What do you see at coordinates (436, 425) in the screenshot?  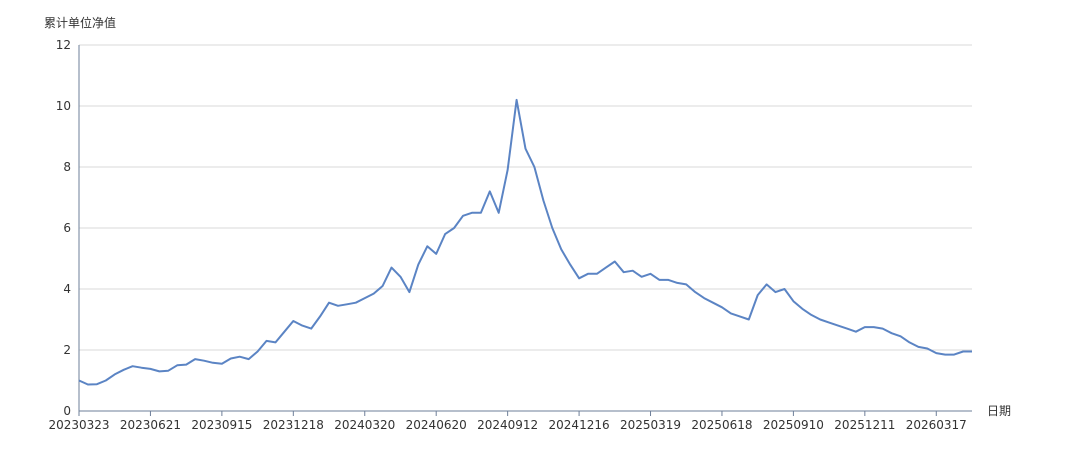 I see `x-tick-label: 20240620` at bounding box center [436, 425].